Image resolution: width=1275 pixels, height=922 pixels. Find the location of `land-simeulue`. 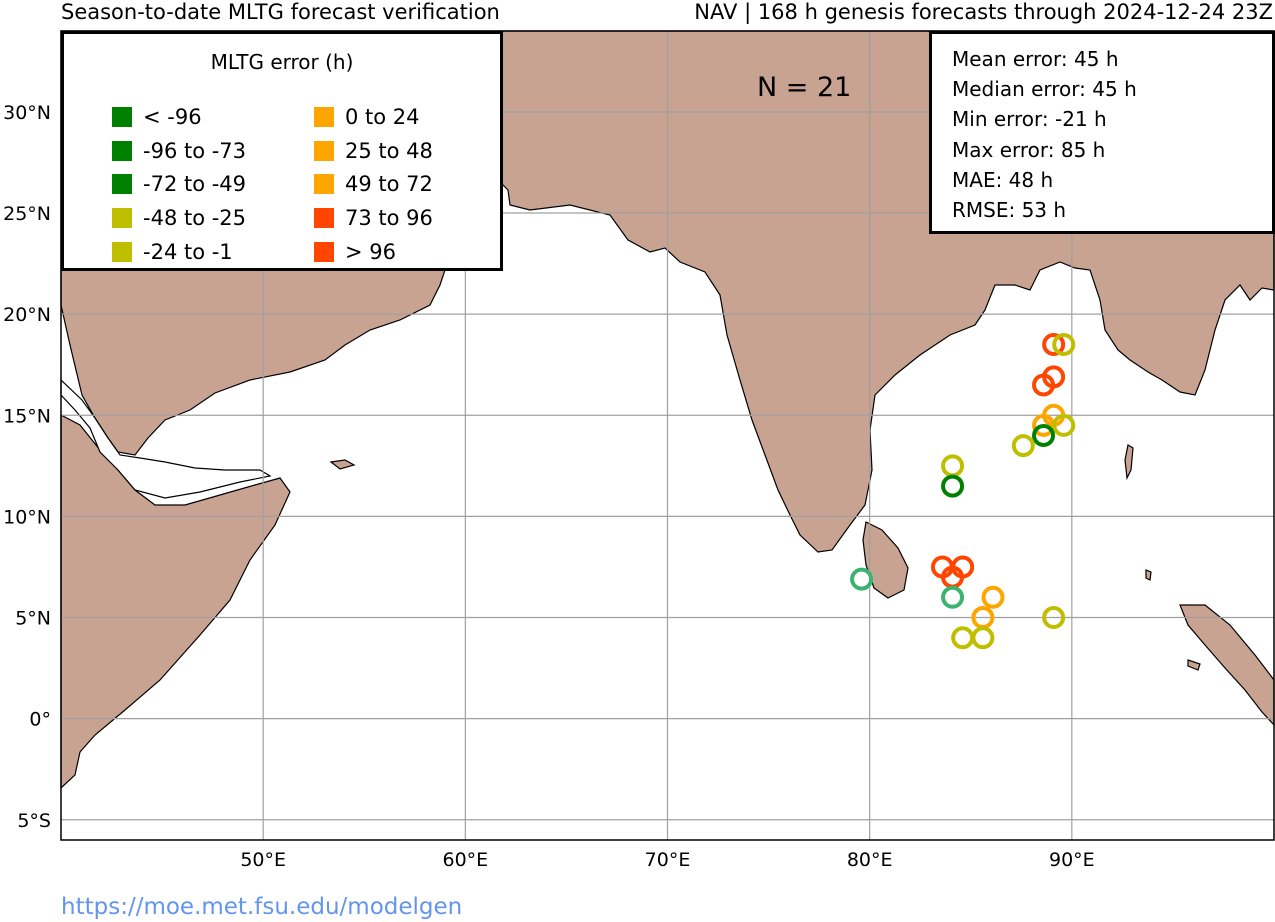

land-simeulue is located at coordinates (1194, 665).